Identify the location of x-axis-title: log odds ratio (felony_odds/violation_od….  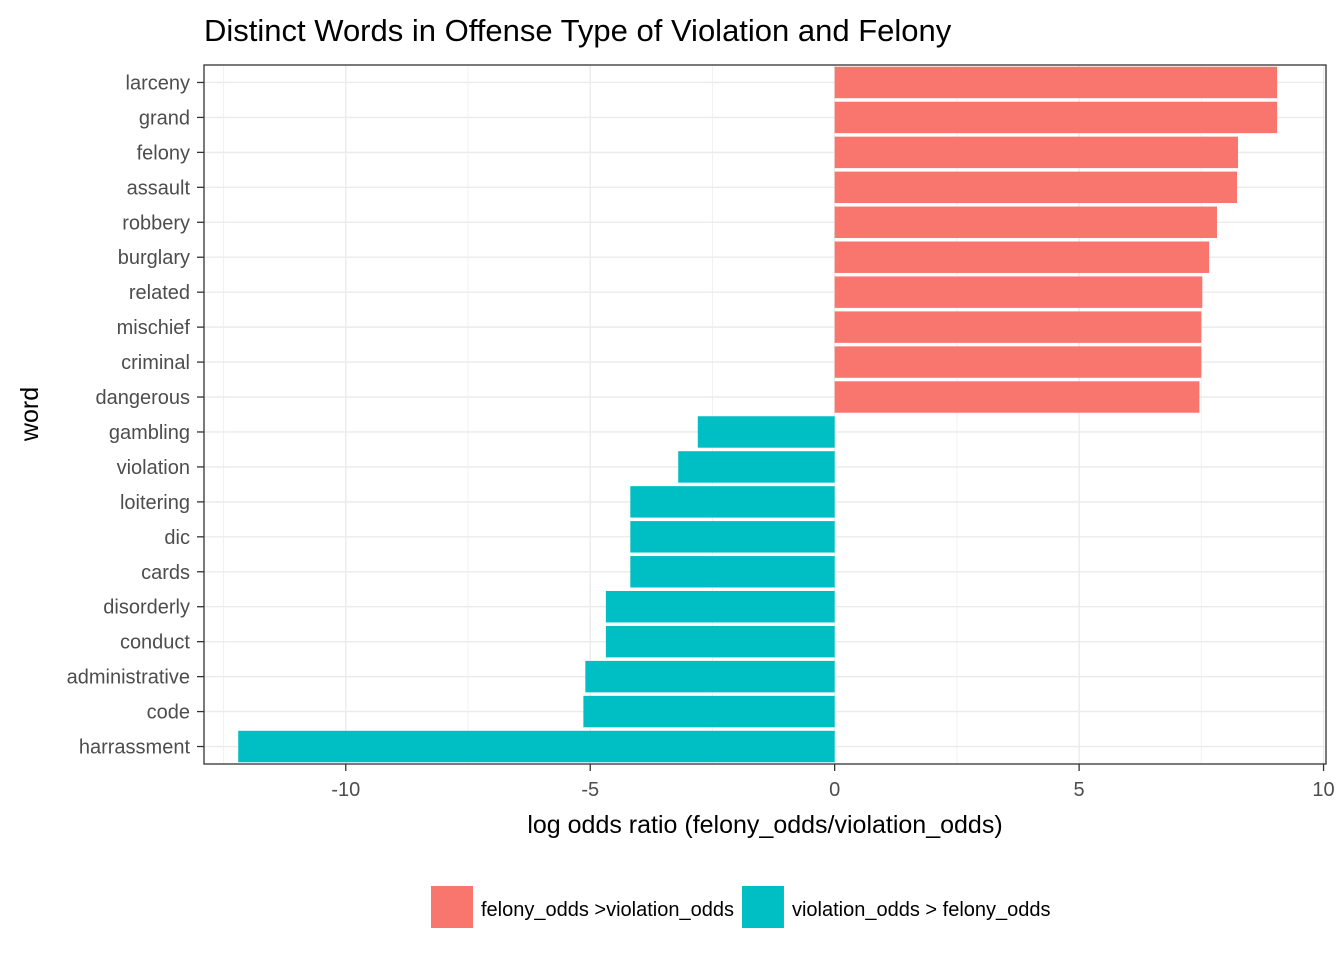
(764, 825).